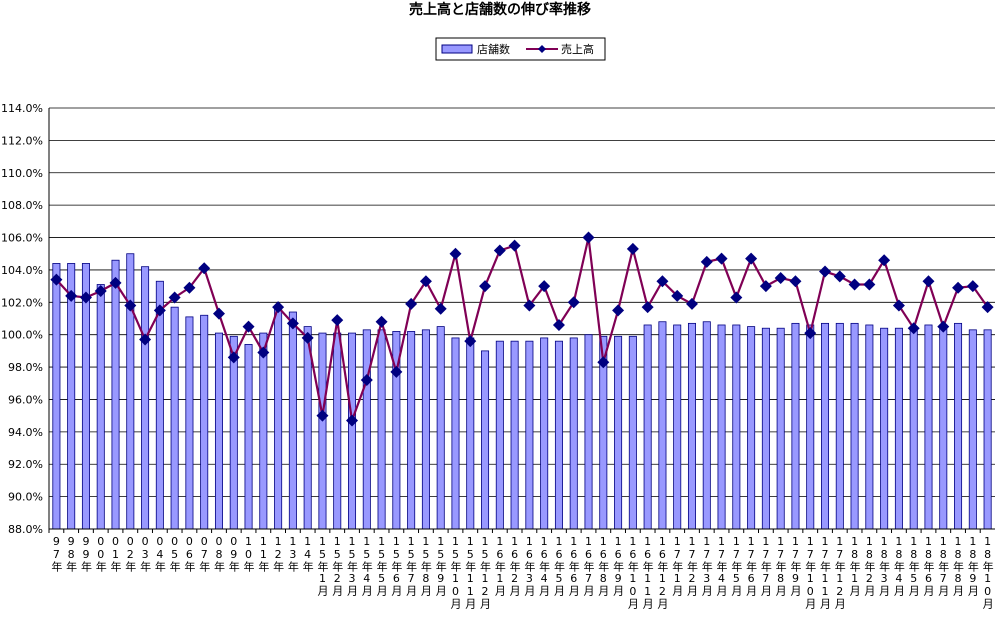 The image size is (1000, 633). Describe the element at coordinates (514, 565) in the screenshot. I see `x-tick-label: 16年2月` at that location.